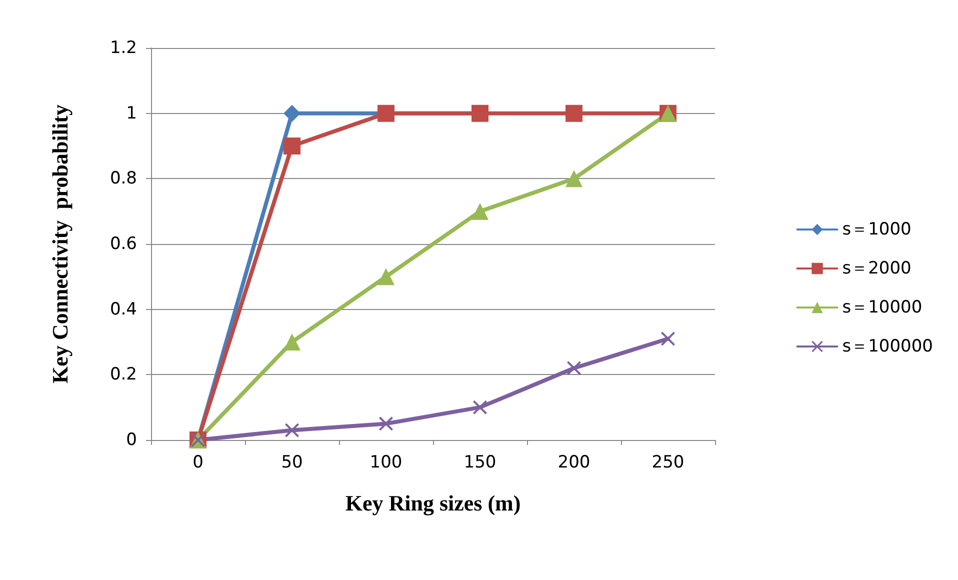 Image resolution: width=958 pixels, height=580 pixels. What do you see at coordinates (123, 244) in the screenshot?
I see `y-tick-label: 0.6` at bounding box center [123, 244].